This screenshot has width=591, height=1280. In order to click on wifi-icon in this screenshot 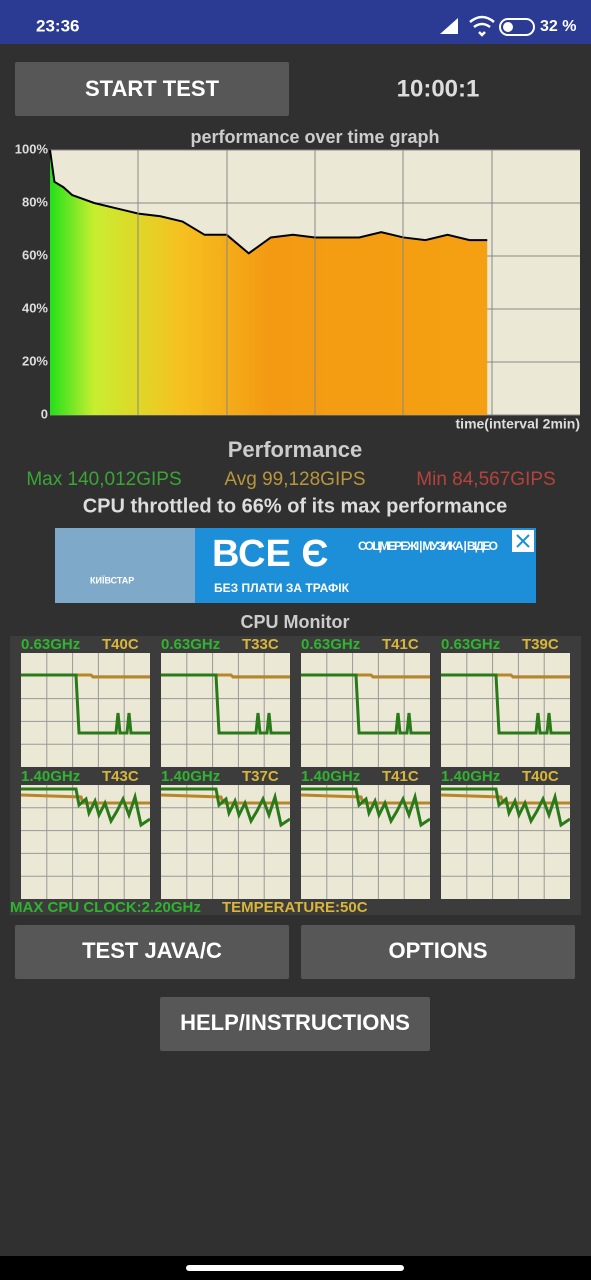, I will do `click(482, 26)`.